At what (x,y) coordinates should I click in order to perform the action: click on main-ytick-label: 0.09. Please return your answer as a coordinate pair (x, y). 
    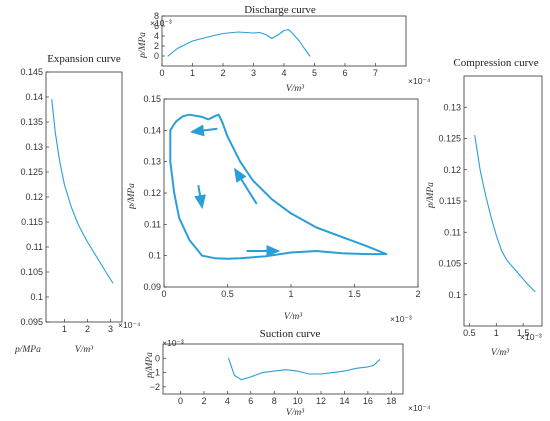
    Looking at the image, I should click on (152, 287).